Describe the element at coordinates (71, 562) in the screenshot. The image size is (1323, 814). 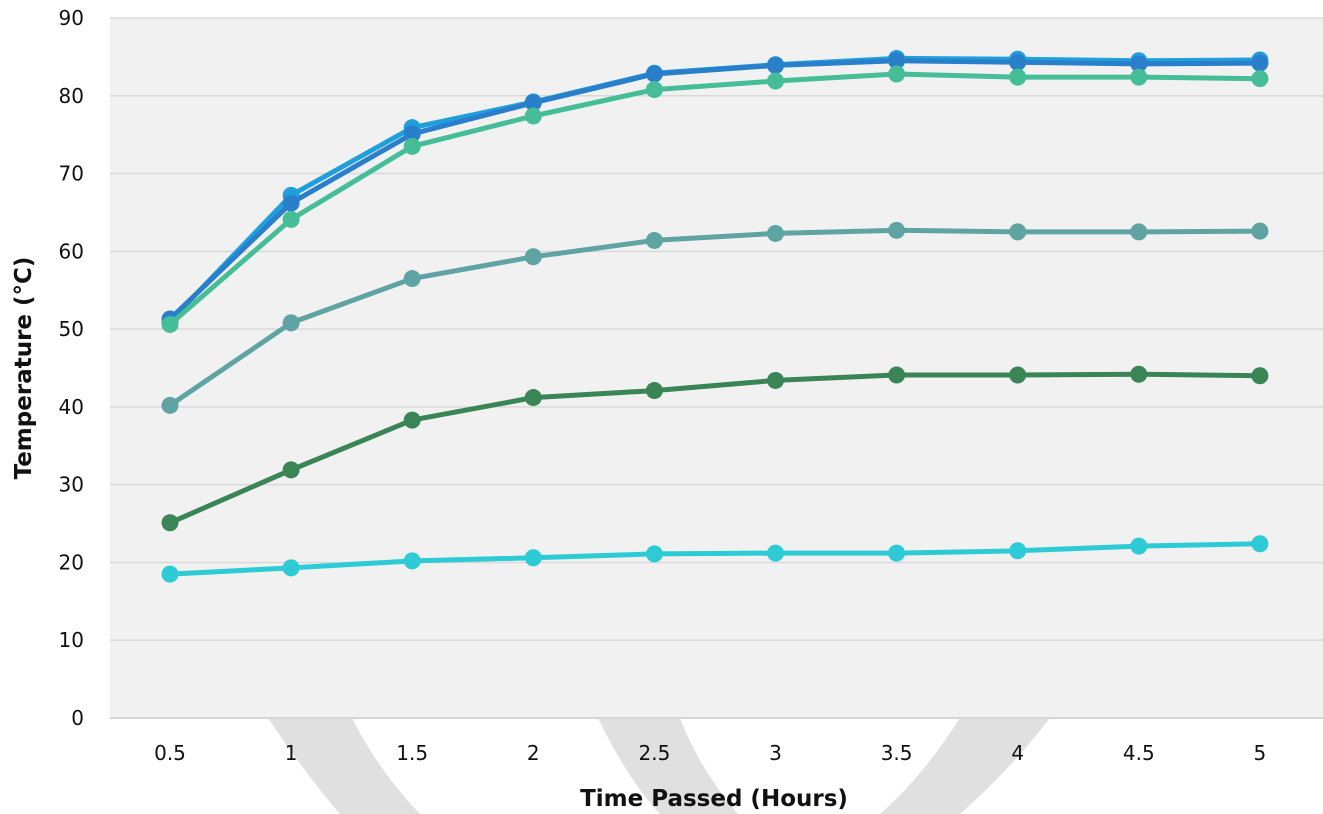
I see `y-tick-label: 20` at that location.